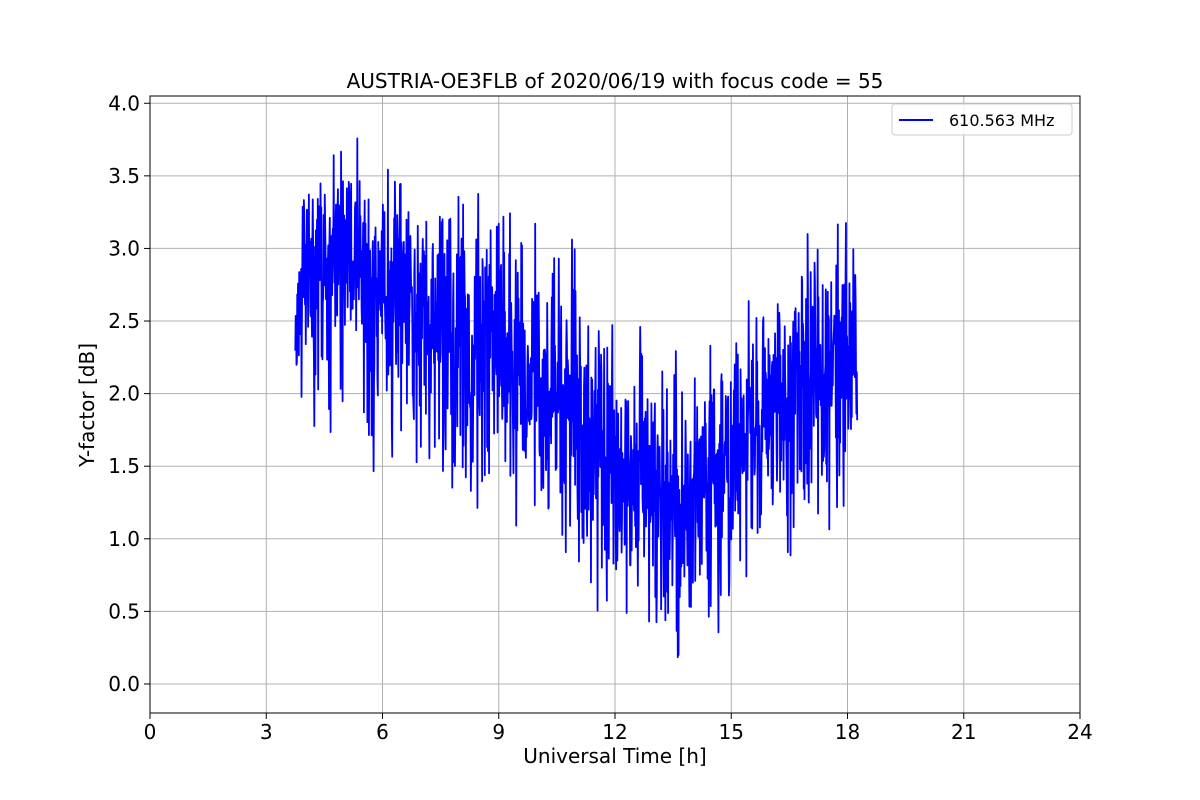  Describe the element at coordinates (124, 394) in the screenshot. I see `y-tick-label: 2.0` at that location.